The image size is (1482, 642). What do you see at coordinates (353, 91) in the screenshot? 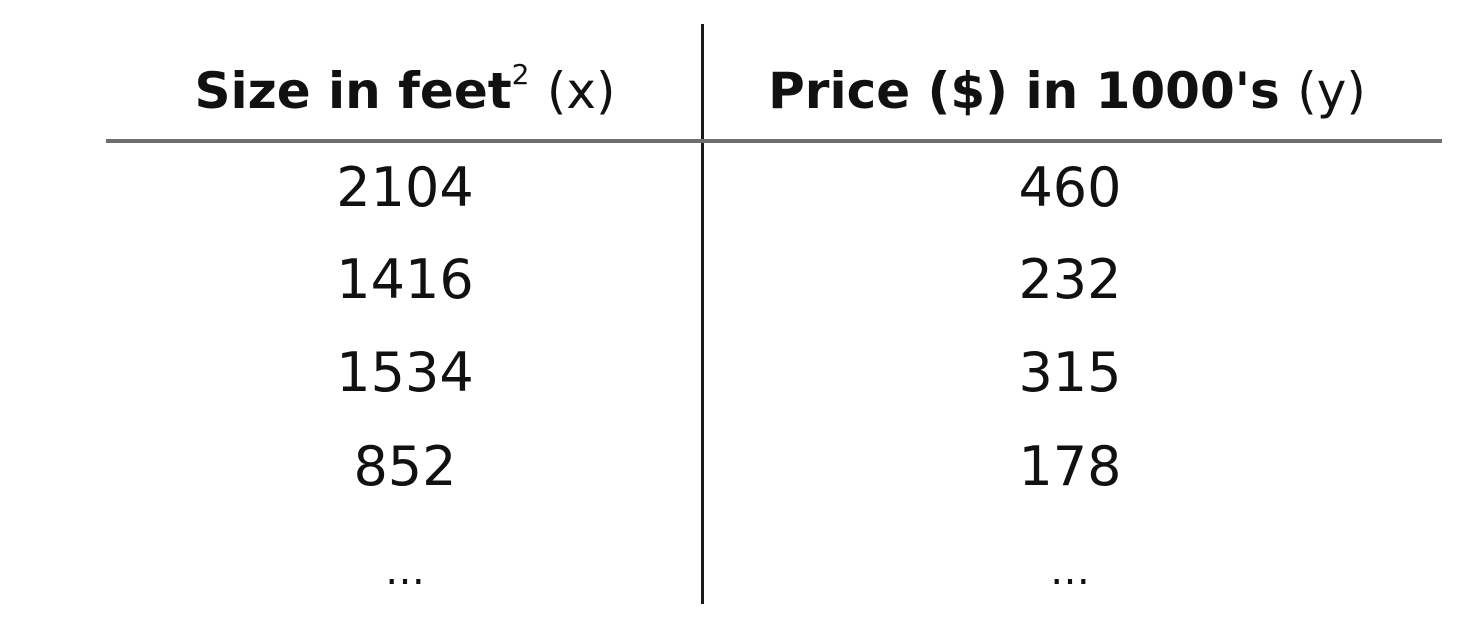
I see `header-size-label: Size in feet` at bounding box center [353, 91].